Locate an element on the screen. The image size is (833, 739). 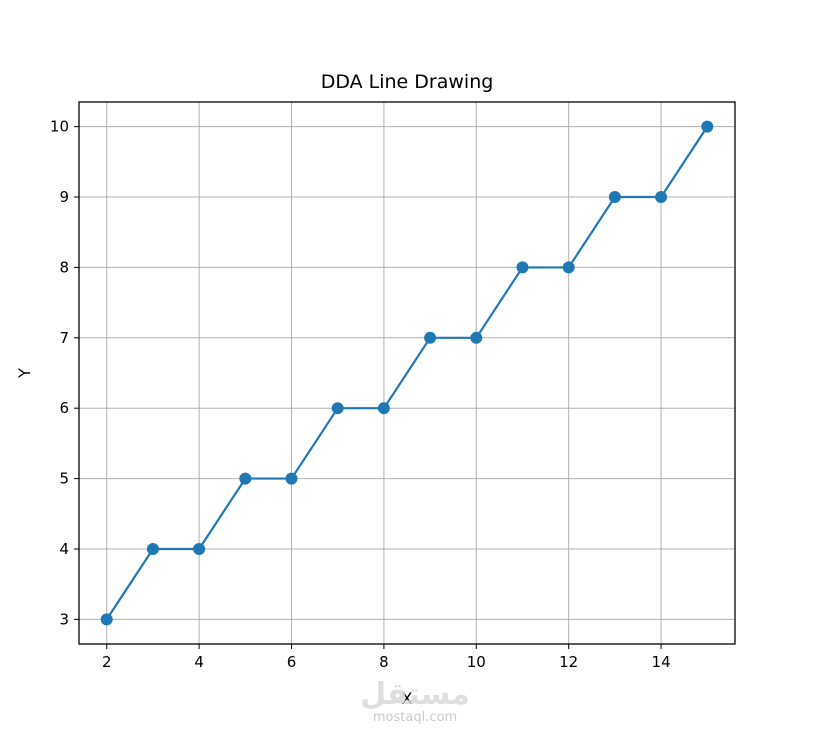
watermark: مستقل mostaql.com is located at coordinates (415, 701).